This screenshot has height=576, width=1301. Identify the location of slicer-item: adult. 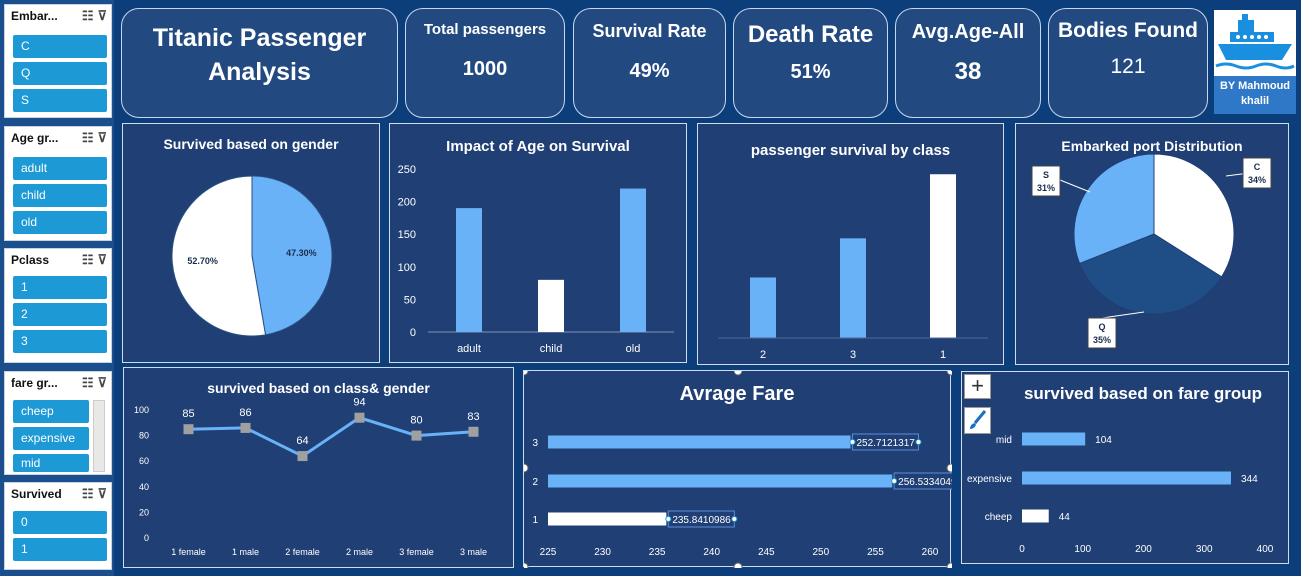
(60, 168).